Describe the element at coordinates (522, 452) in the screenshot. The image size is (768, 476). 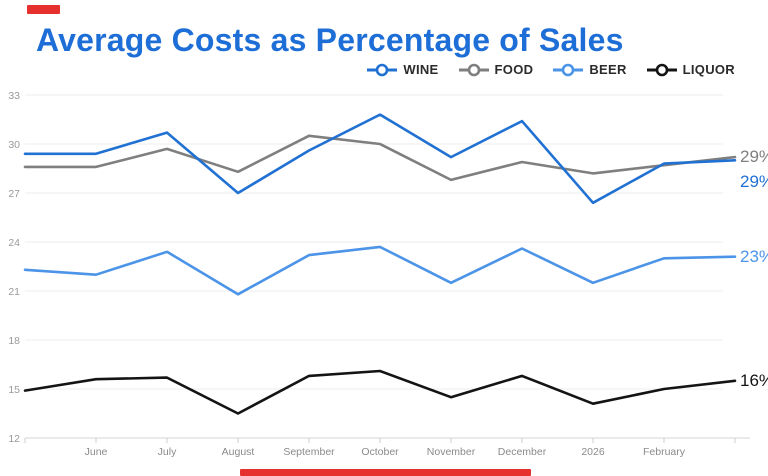
I see `x-tick-label: December` at that location.